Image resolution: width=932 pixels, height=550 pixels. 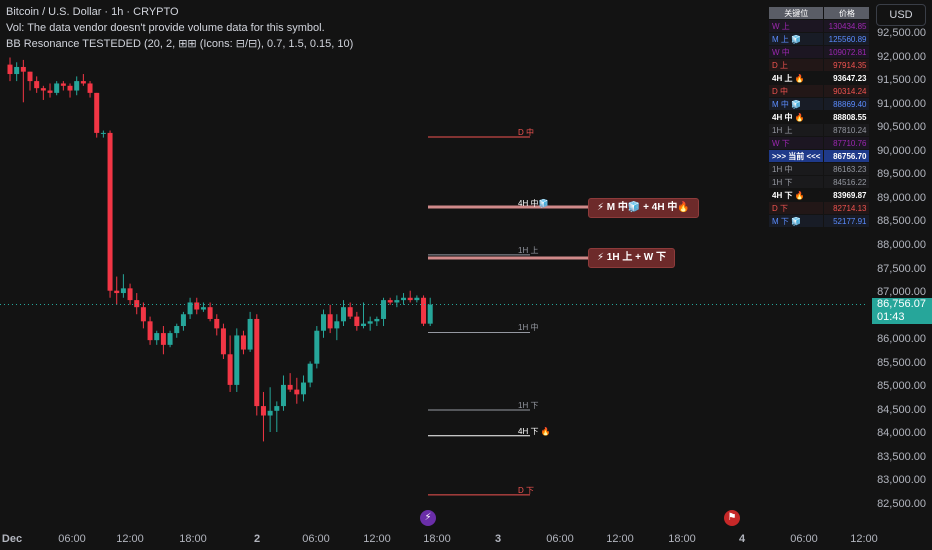 What do you see at coordinates (533, 203) in the screenshot?
I see `level-label: 4H 中🧊` at bounding box center [533, 203].